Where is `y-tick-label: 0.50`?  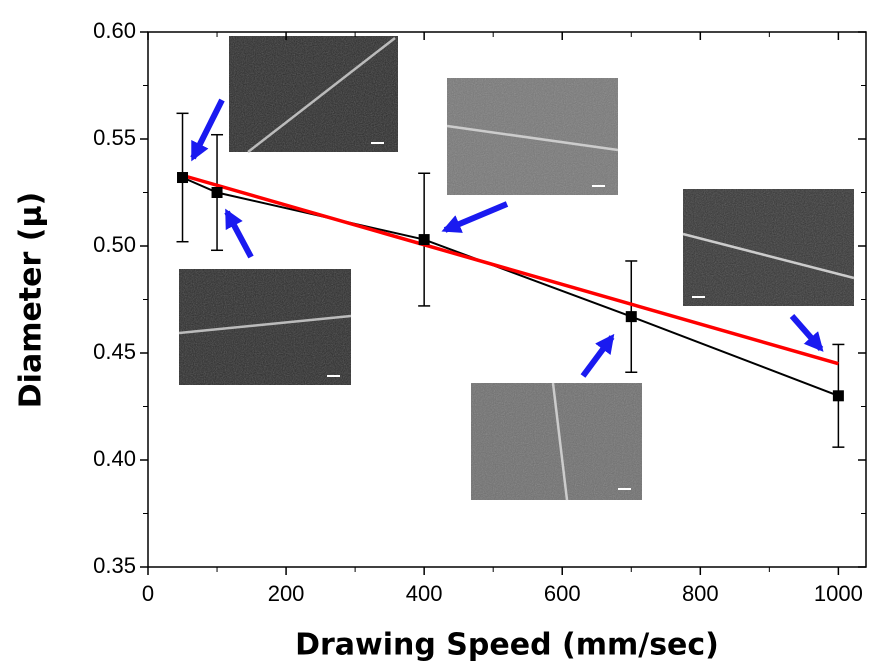
y-tick-label: 0.50 is located at coordinates (114, 244).